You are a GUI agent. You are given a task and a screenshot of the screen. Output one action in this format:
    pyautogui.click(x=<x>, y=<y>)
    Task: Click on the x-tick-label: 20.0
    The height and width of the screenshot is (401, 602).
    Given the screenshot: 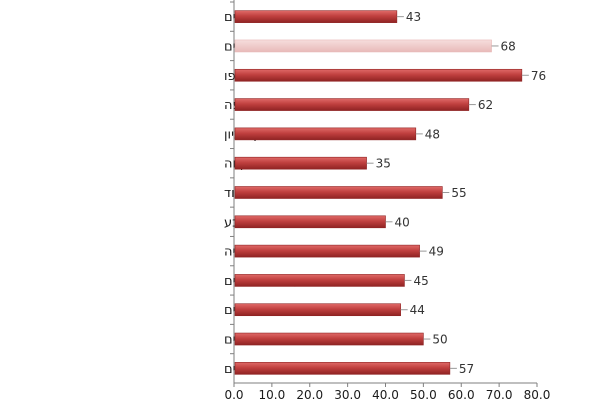 What is the action you would take?
    pyautogui.click(x=309, y=394)
    